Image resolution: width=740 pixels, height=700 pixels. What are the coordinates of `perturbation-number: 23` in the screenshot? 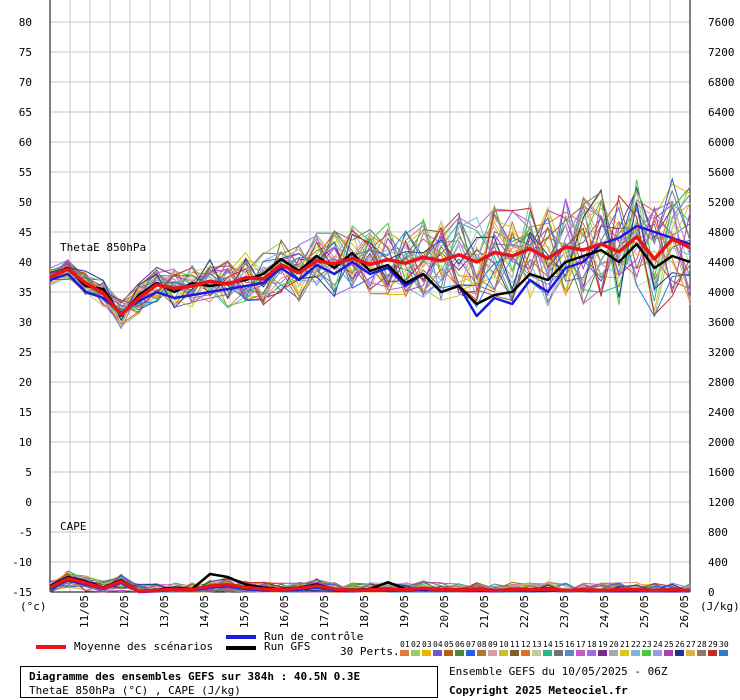 It's located at (647, 644).